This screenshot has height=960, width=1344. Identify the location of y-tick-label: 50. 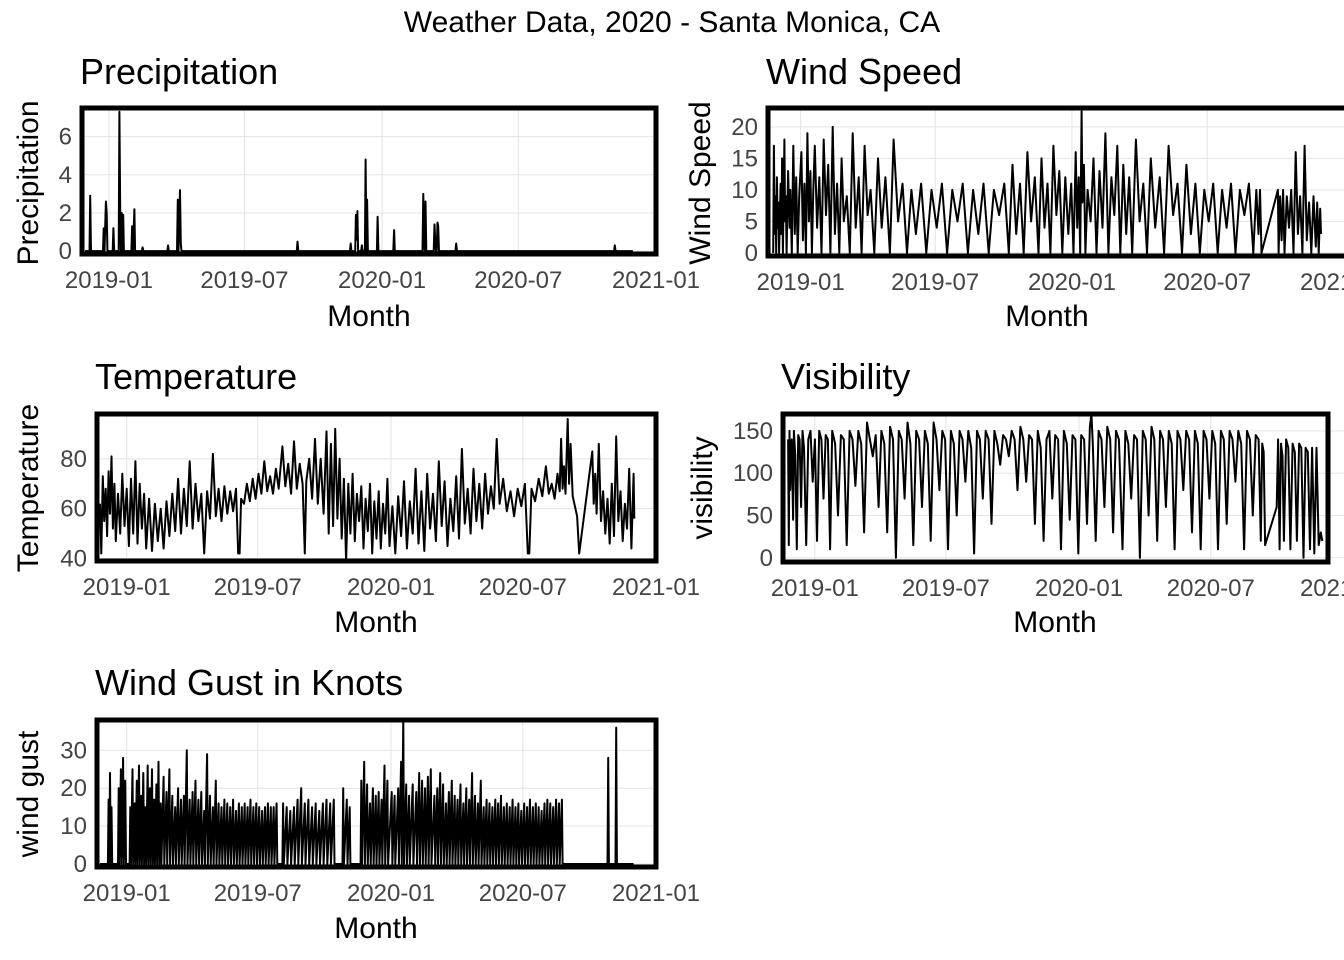
(759, 515).